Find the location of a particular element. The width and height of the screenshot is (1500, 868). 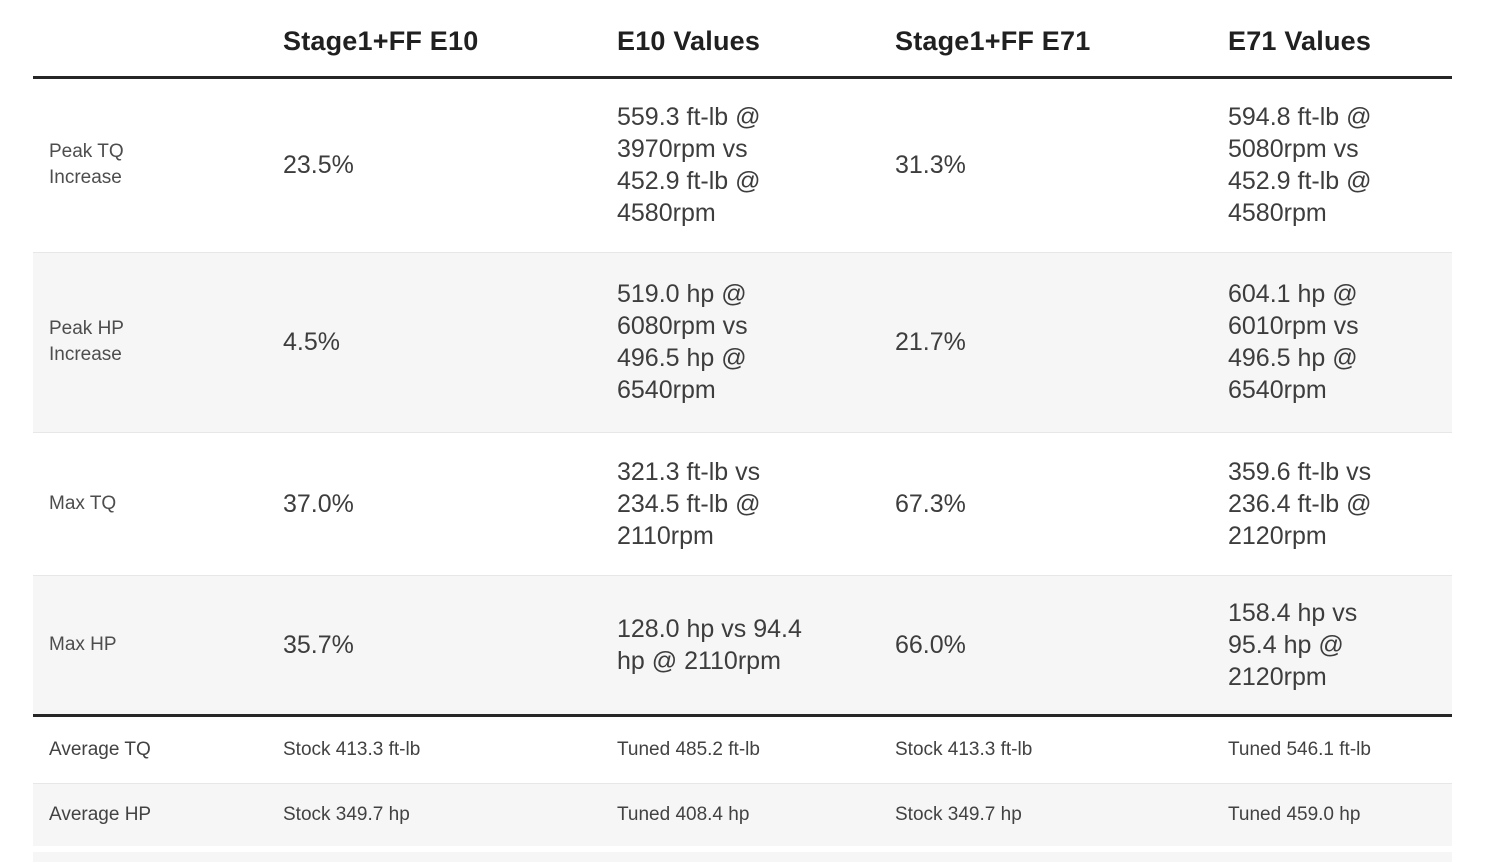

cell-stage1-ff-e10: Stock 349.7 hp is located at coordinates (434, 814).